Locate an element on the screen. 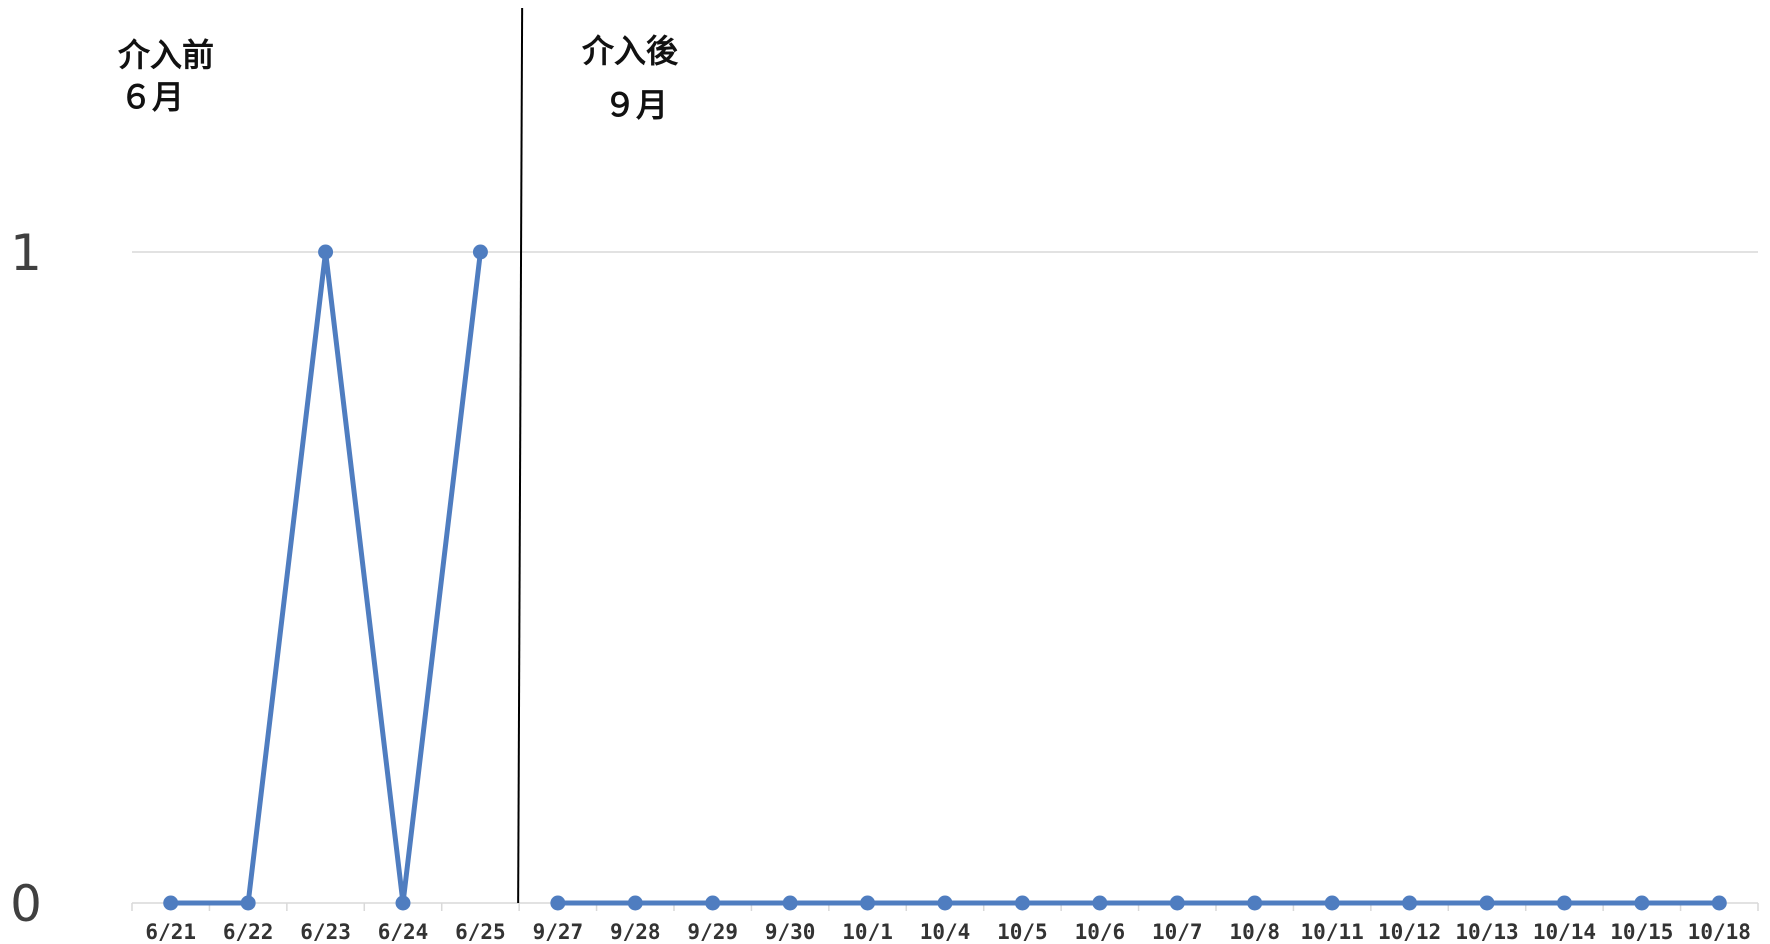 The height and width of the screenshot is (944, 1770). x-tick-label: 10/13 is located at coordinates (1486, 932).